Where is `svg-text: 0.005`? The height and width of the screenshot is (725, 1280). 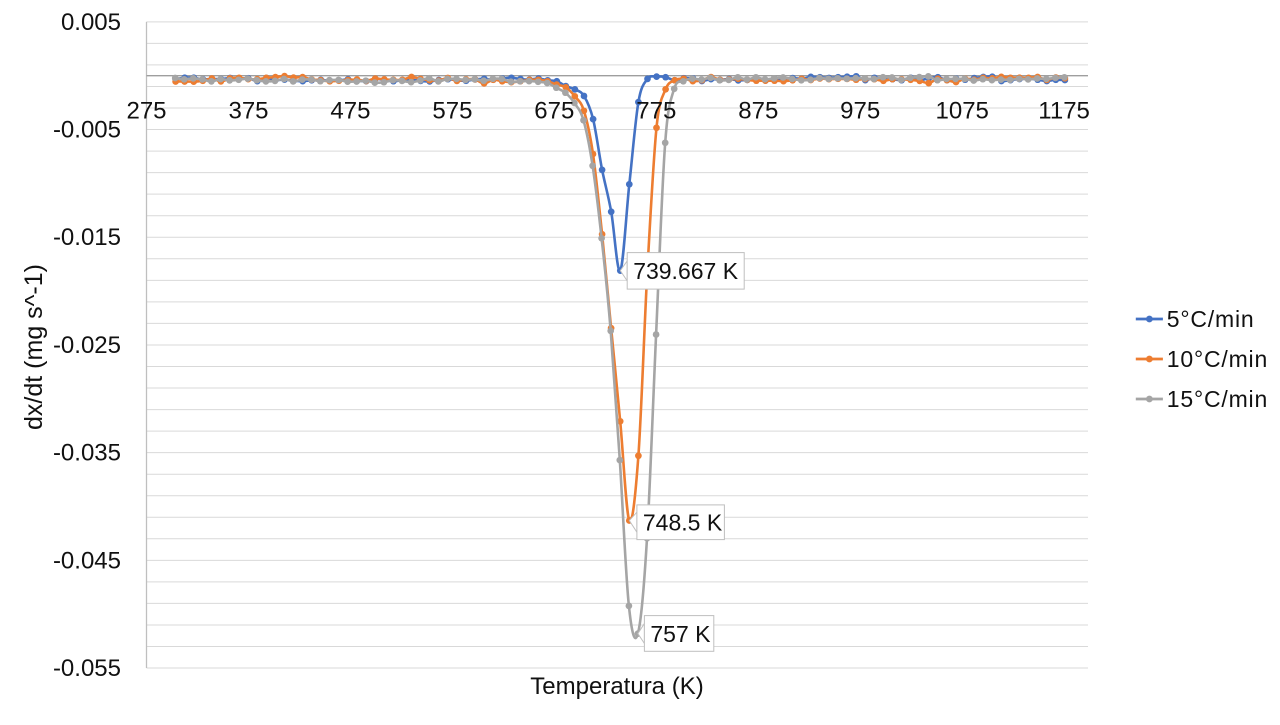 svg-text: 0.005 is located at coordinates (91, 22).